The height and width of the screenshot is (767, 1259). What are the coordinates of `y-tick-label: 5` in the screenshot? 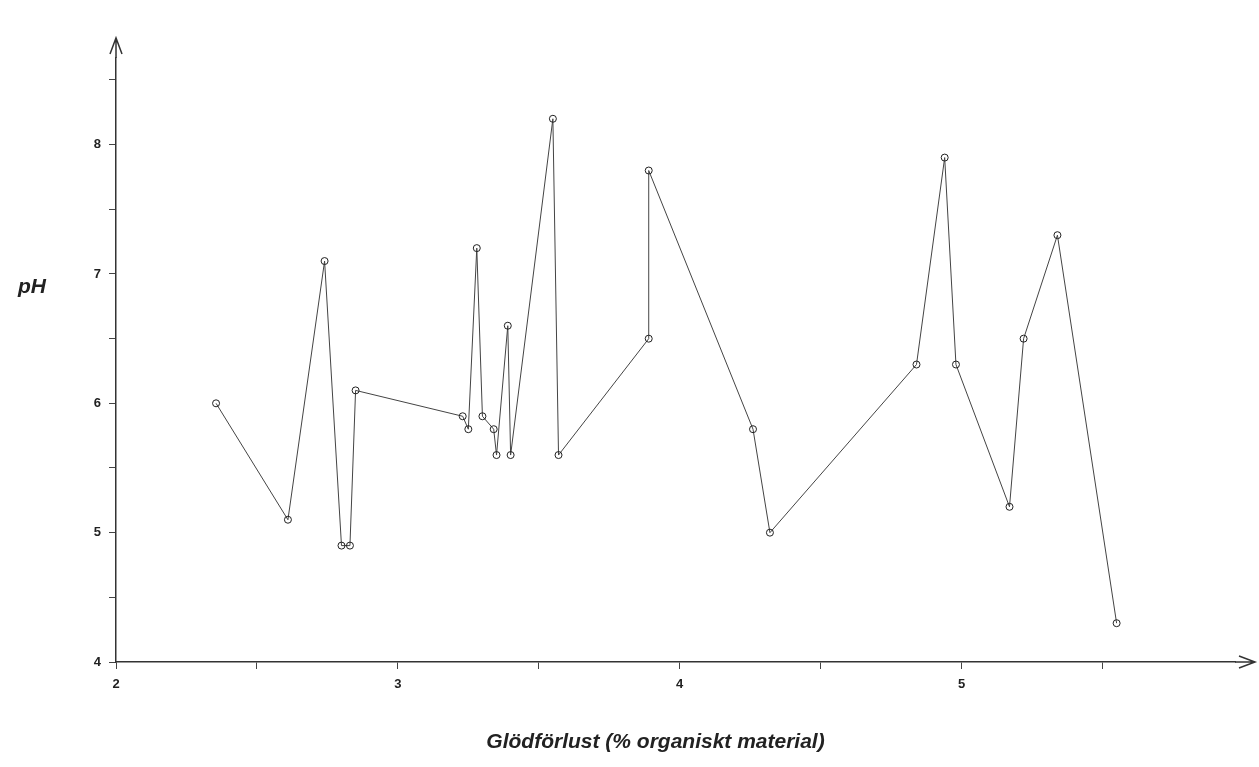 It's located at (97, 532).